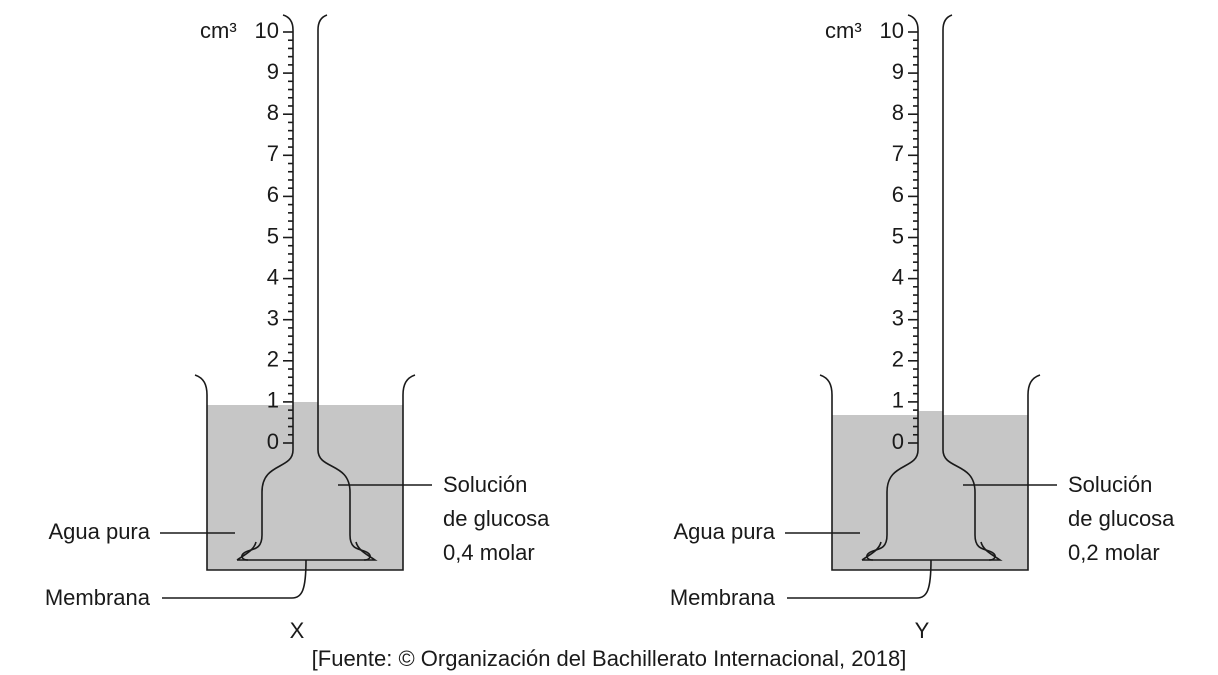  What do you see at coordinates (297, 630) in the screenshot?
I see `apparatus-name: X` at bounding box center [297, 630].